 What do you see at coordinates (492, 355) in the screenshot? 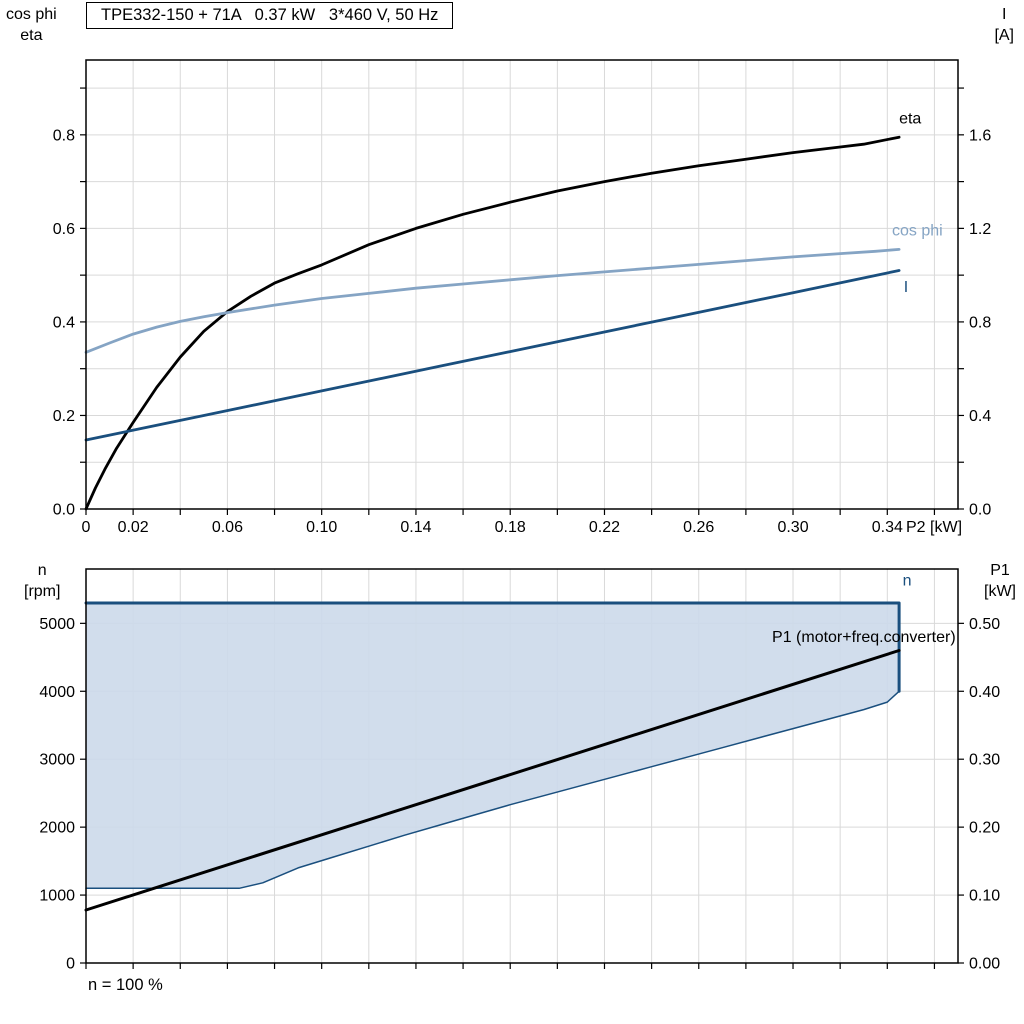
I see `current-curve` at bounding box center [492, 355].